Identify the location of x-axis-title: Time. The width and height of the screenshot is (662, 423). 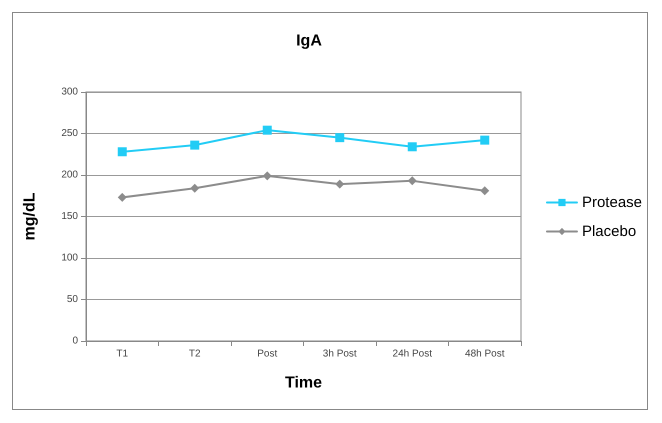
(303, 383).